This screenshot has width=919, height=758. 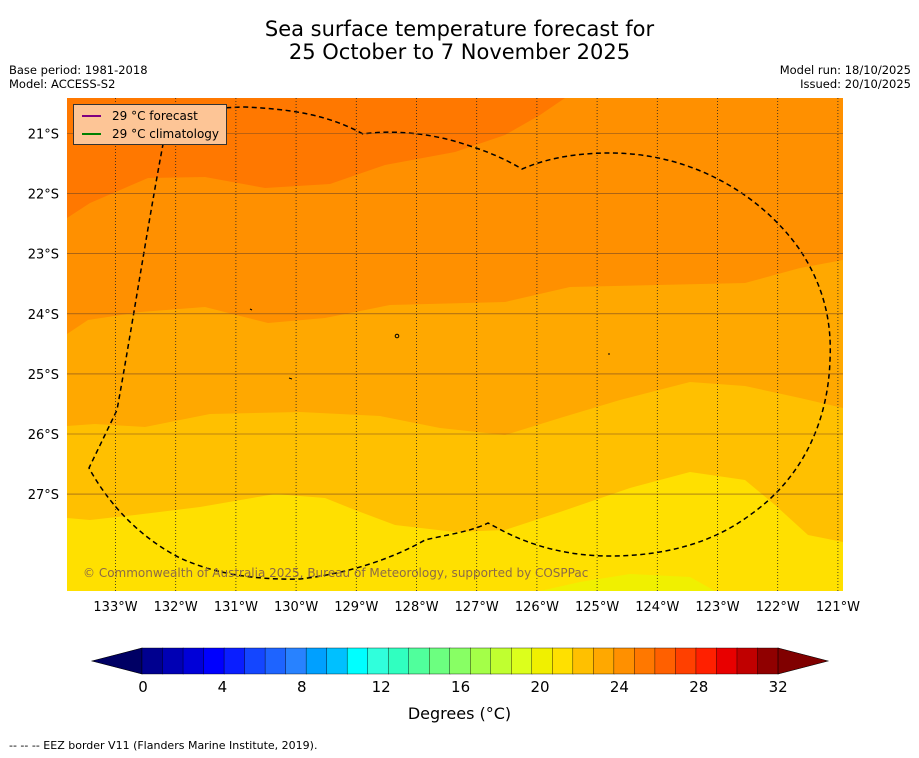 I want to click on colorbar-tick-label: 16, so click(x=460, y=687).